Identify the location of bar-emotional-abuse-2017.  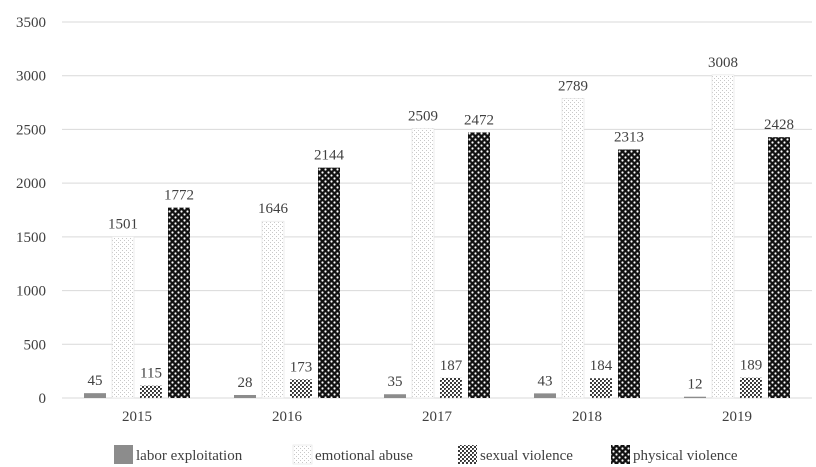
(423, 263).